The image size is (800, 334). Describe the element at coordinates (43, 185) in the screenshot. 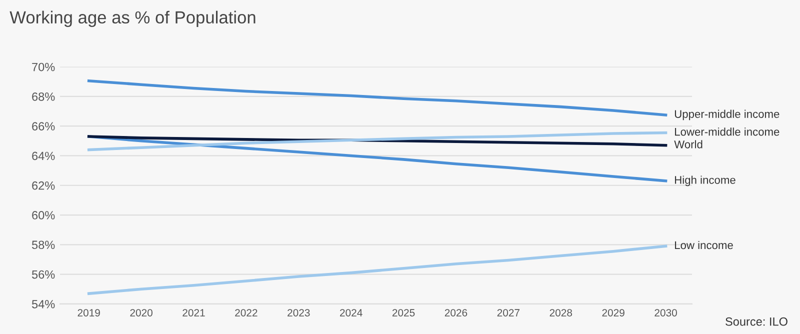

I see `y-tick-label: 62%` at that location.